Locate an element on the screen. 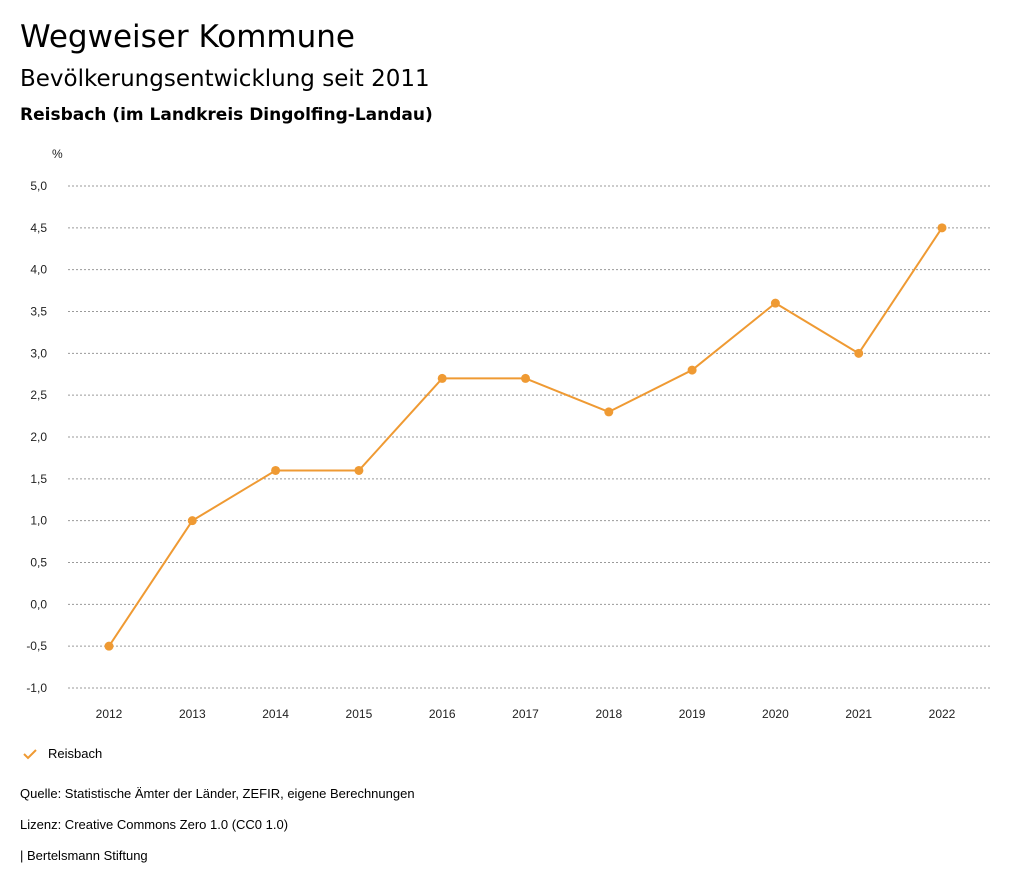 Image resolution: width=1024 pixels, height=888 pixels. x-tick-label: 2016 is located at coordinates (442, 714).